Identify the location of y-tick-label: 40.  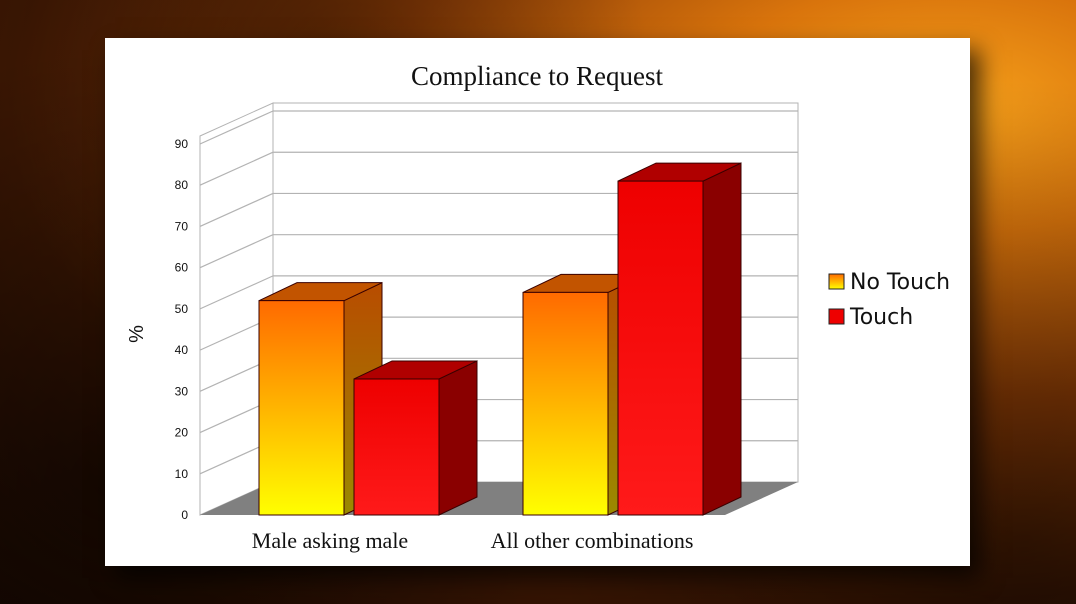
(182, 350).